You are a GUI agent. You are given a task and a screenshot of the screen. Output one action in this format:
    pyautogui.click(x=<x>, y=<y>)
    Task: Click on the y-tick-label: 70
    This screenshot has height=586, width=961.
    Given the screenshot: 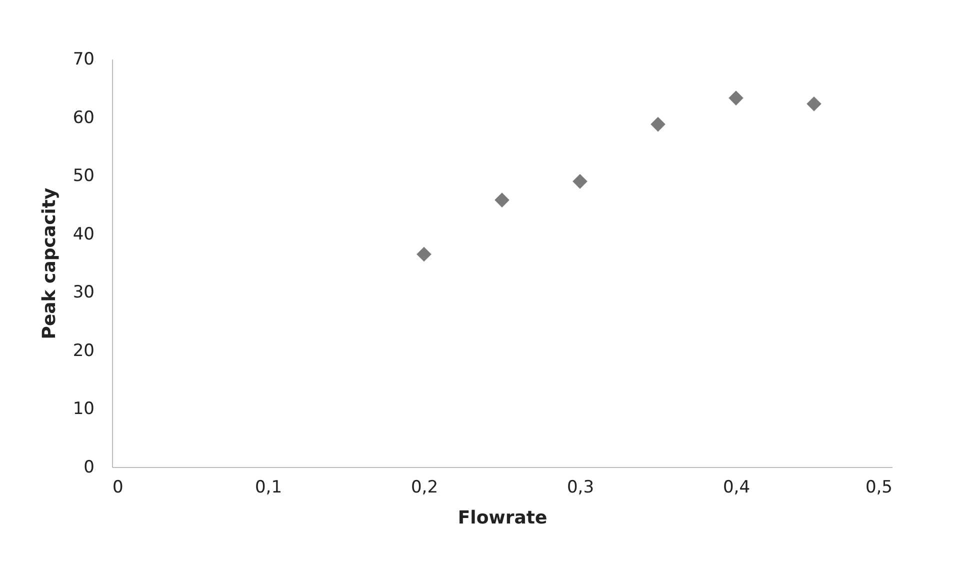 What is the action you would take?
    pyautogui.click(x=83, y=60)
    